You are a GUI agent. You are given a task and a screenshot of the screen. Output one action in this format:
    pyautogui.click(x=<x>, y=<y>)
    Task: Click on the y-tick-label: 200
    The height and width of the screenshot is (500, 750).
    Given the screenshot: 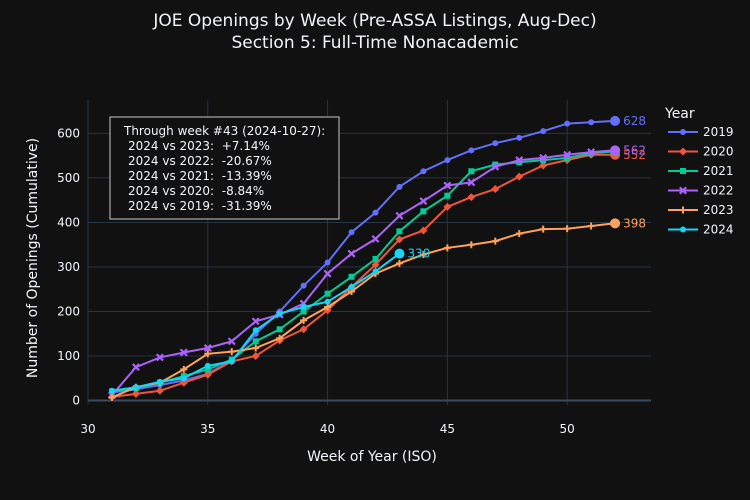 What is the action you would take?
    pyautogui.click(x=68, y=311)
    